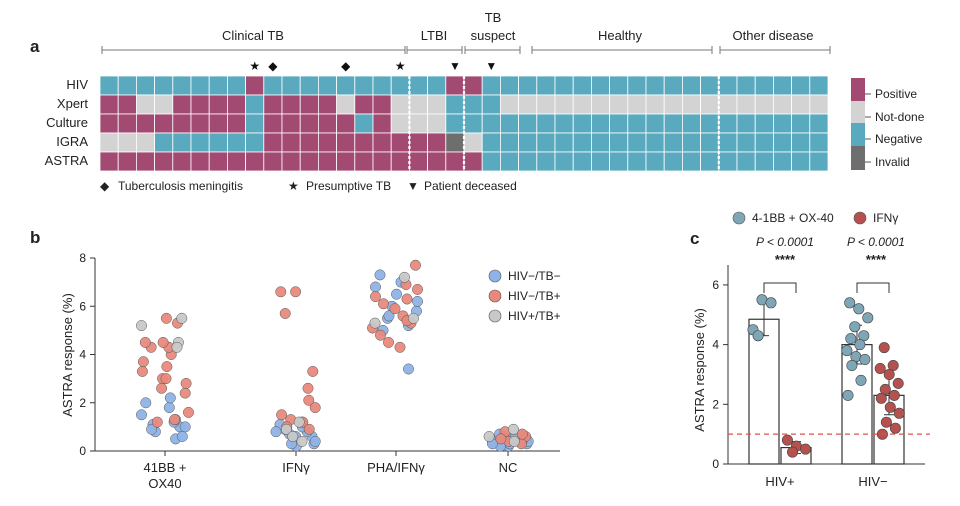 This screenshot has width=960, height=506. Describe the element at coordinates (293, 186) in the screenshot. I see `star-icon: ★` at that location.